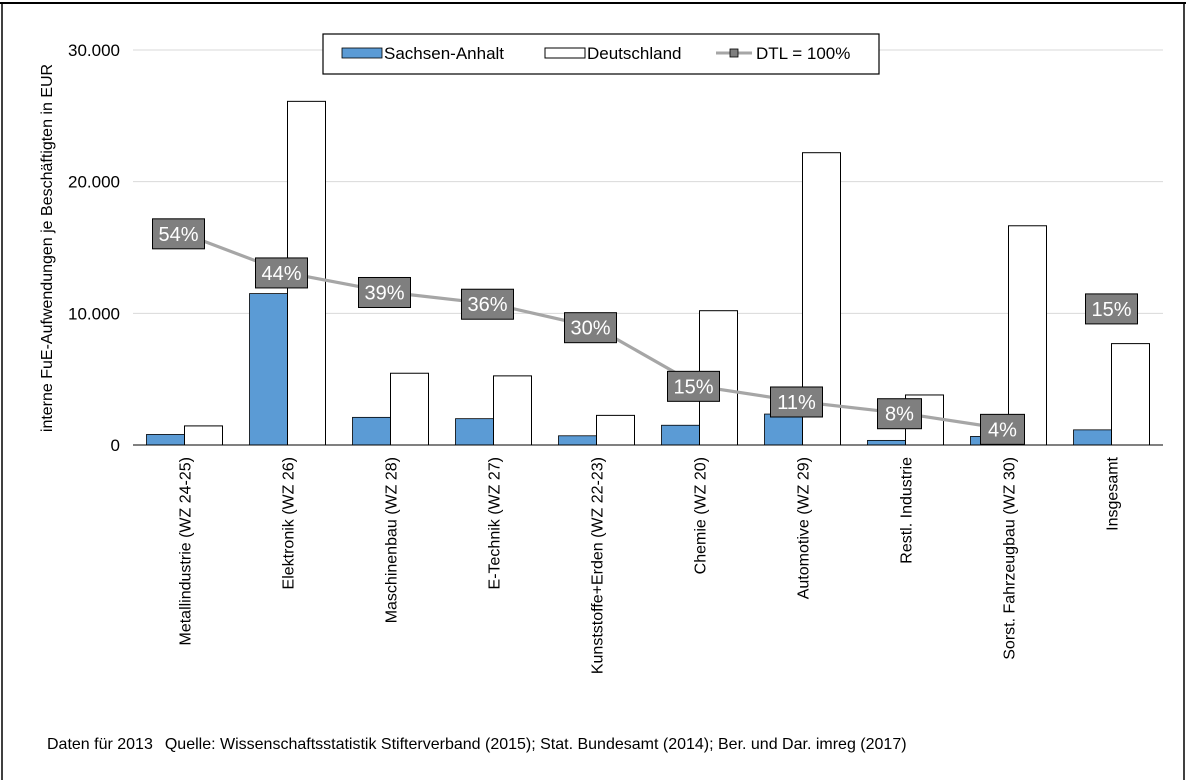  I want to click on legend: Sachsen-Anhalt Deutschland DTL = 100%, so click(601, 54).